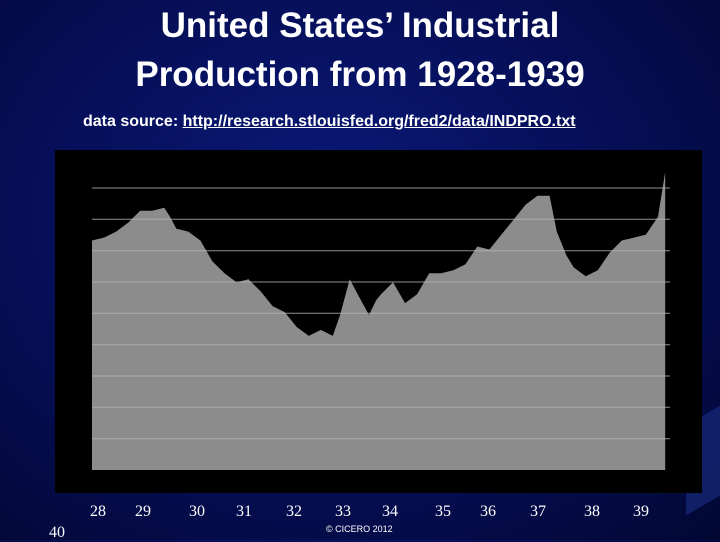 The width and height of the screenshot is (720, 542). What do you see at coordinates (98, 511) in the screenshot?
I see `x-tick-label: 28` at bounding box center [98, 511].